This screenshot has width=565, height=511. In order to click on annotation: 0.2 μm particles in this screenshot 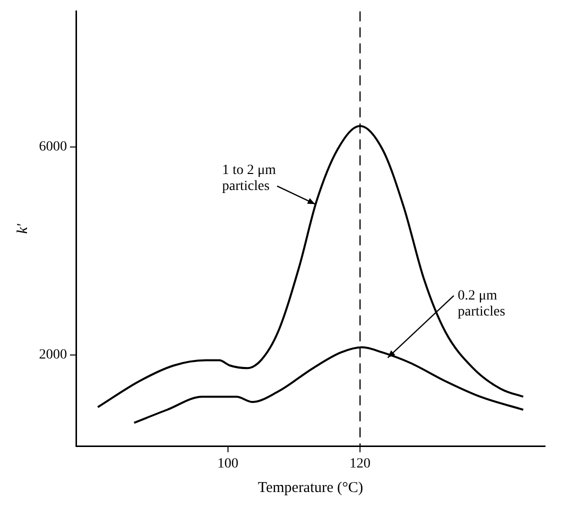, I will do `click(482, 304)`.